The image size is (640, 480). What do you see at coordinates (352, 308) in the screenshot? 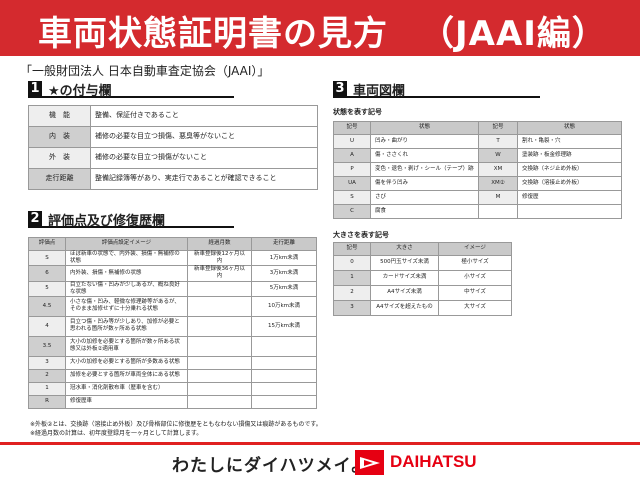
I see `symbol: 3` at bounding box center [352, 308].